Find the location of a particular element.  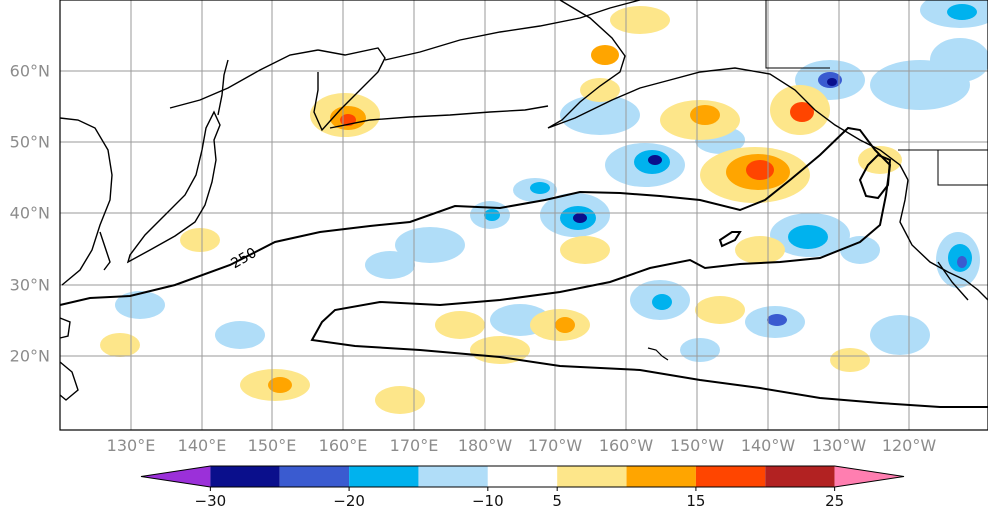

coastline-okhotsk is located at coordinates (244, 79).